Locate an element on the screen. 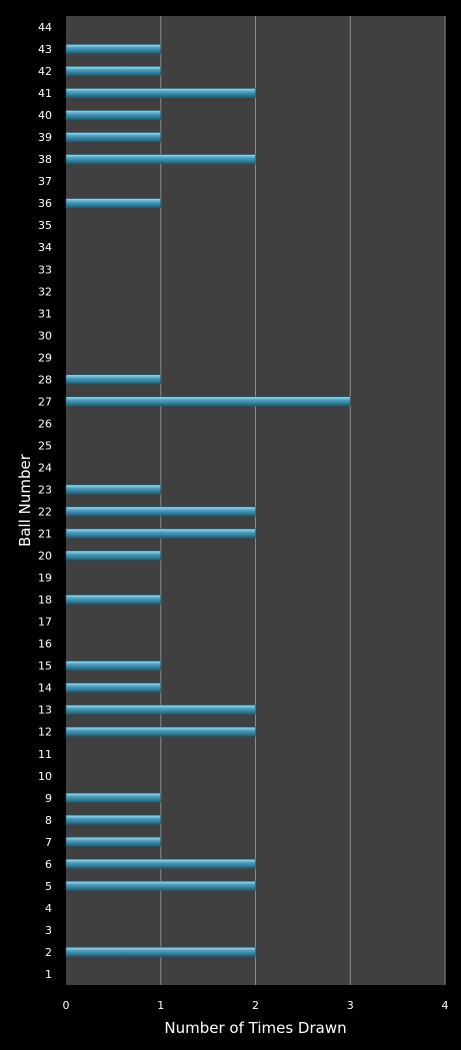 This screenshot has width=461, height=1050. y-tick-label: 42 is located at coordinates (45, 71).